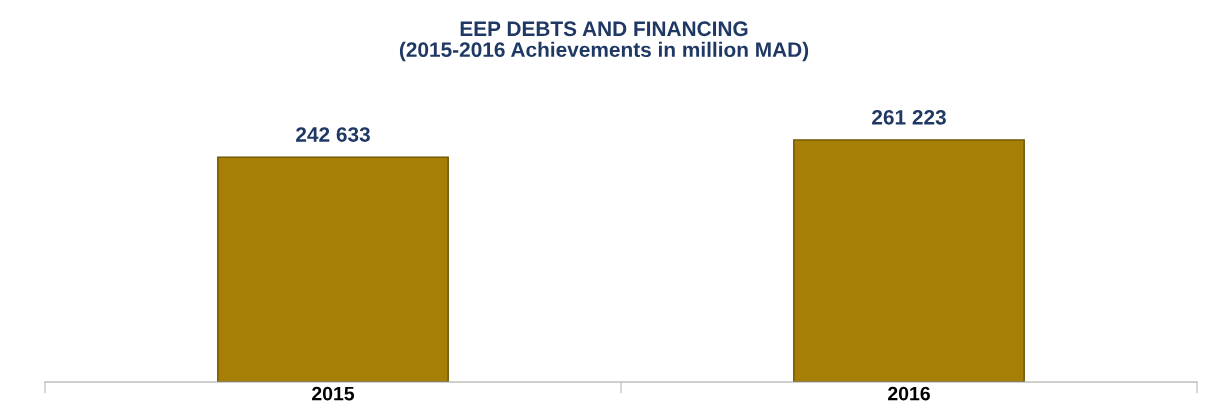 The width and height of the screenshot is (1208, 414). What do you see at coordinates (333, 134) in the screenshot?
I see `data-label: 242 633` at bounding box center [333, 134].